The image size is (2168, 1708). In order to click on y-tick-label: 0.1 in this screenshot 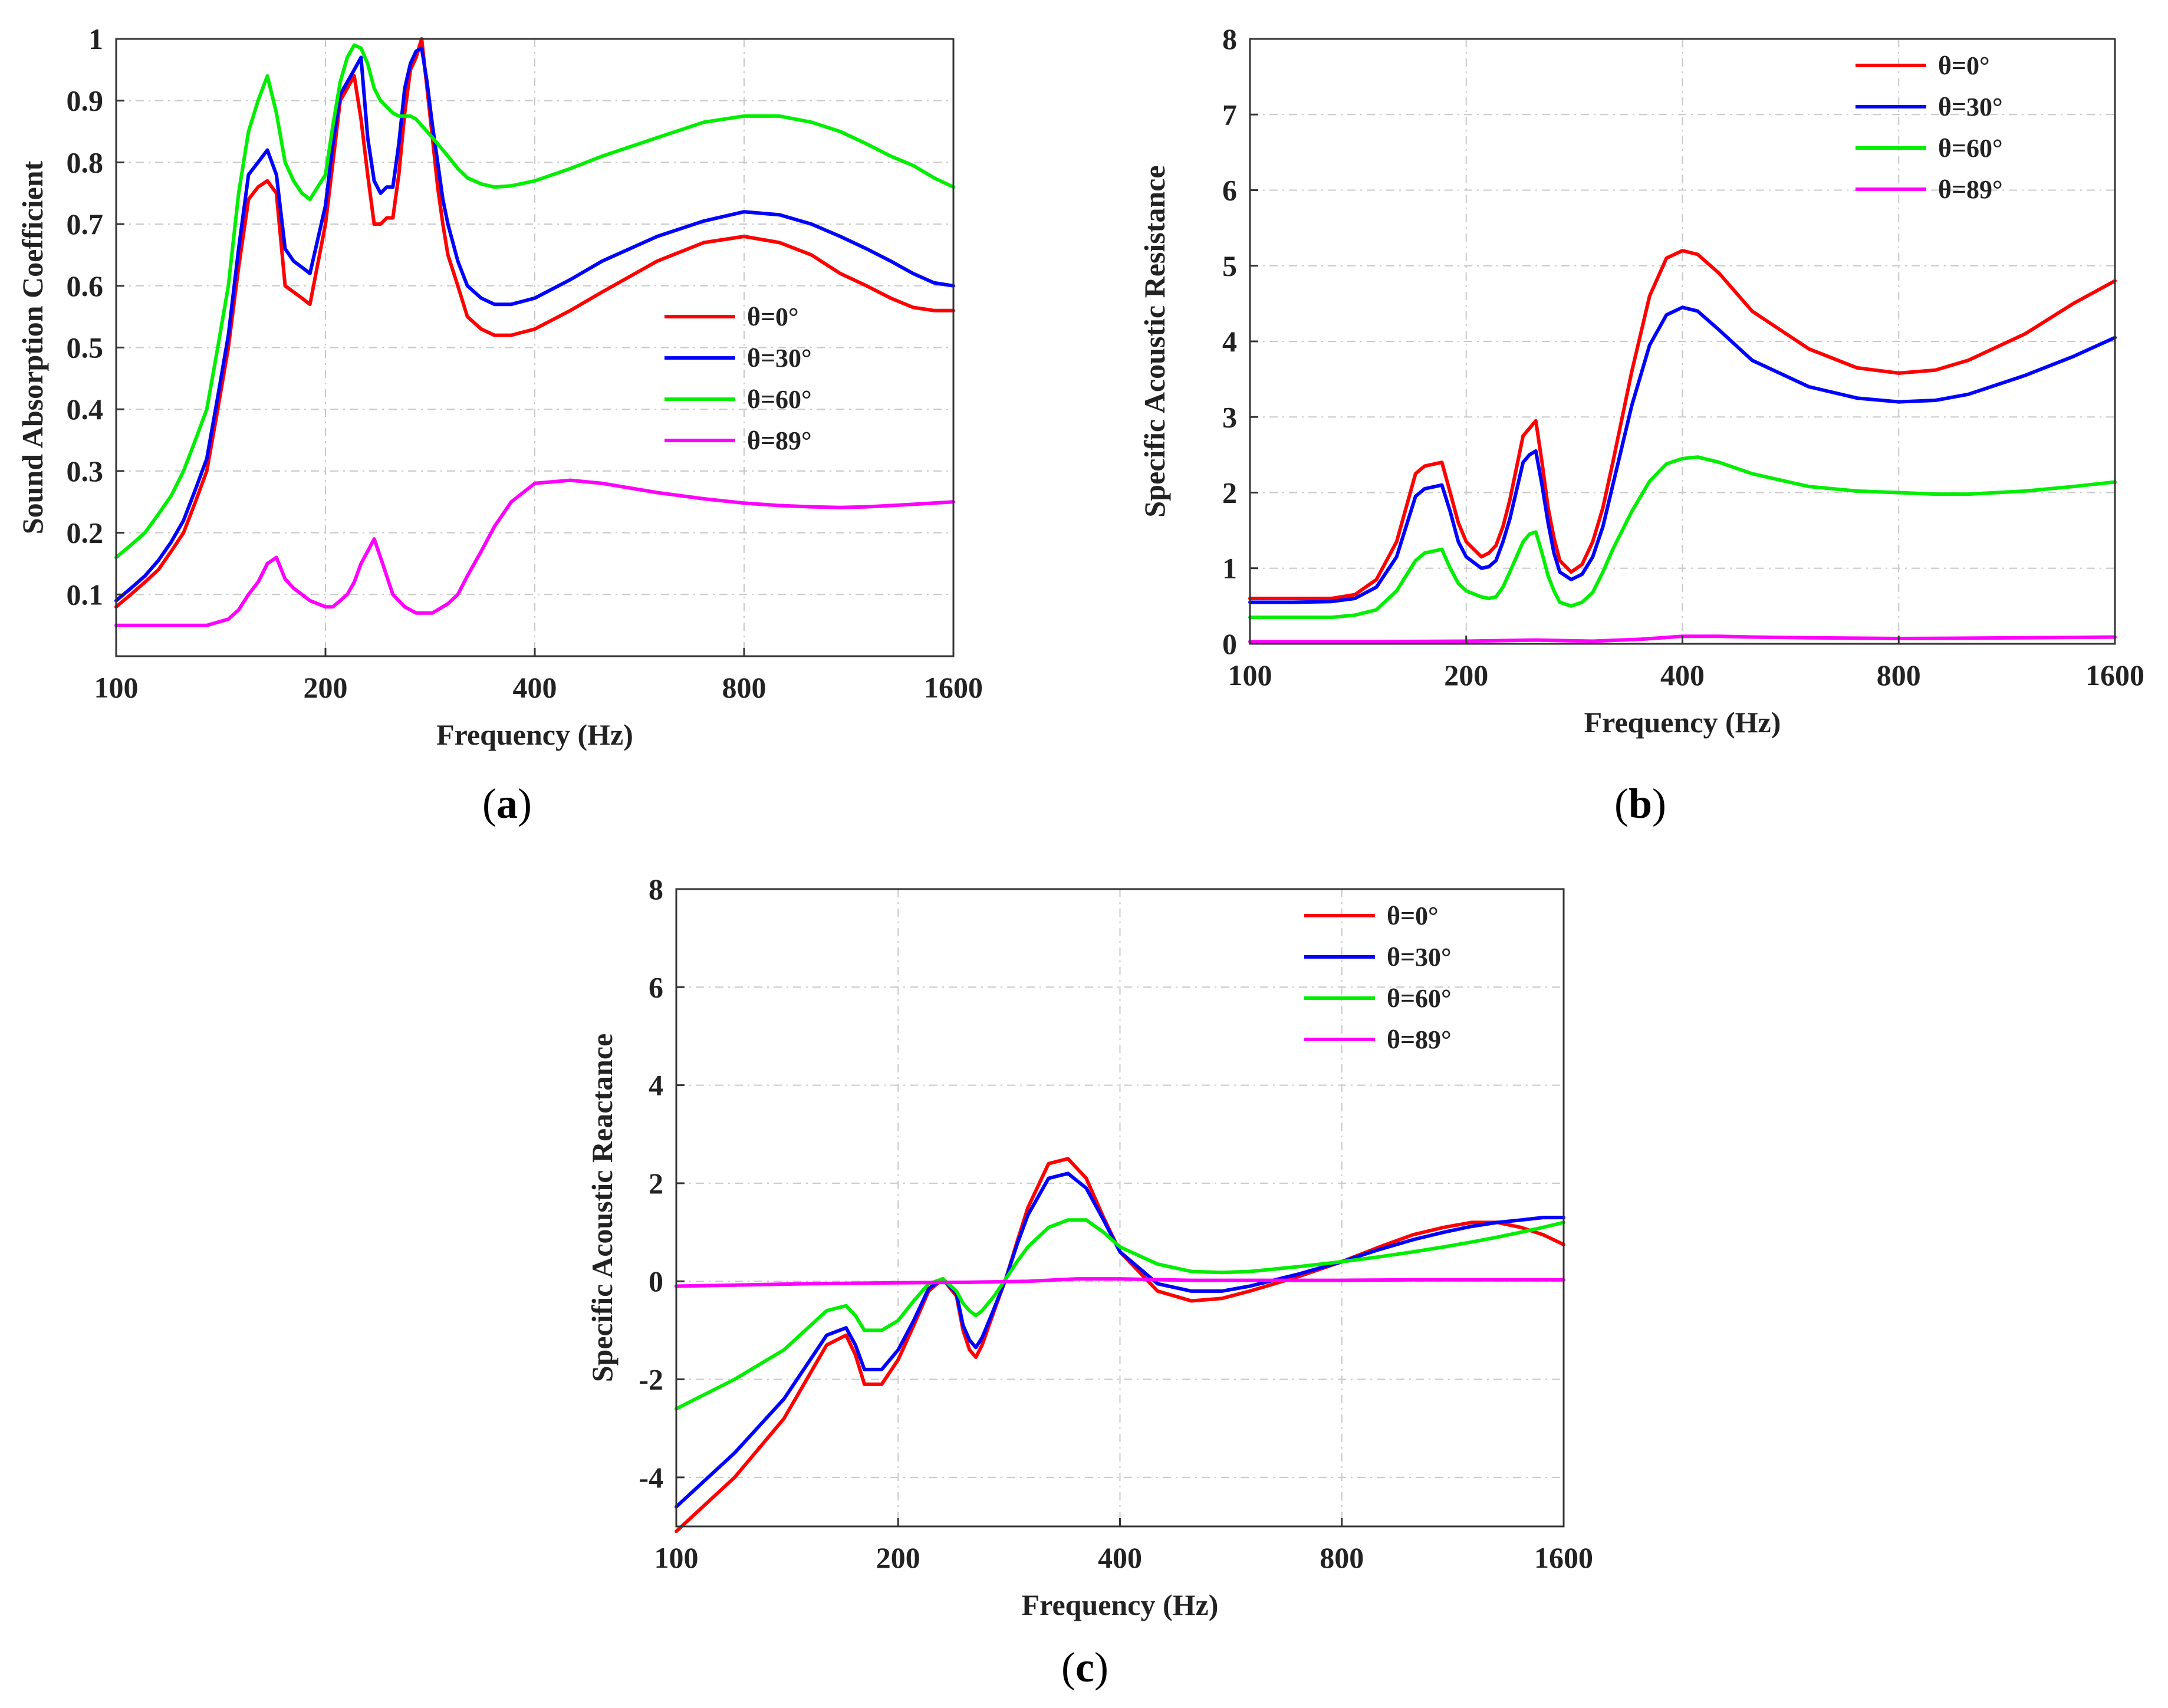, I will do `click(85, 594)`.